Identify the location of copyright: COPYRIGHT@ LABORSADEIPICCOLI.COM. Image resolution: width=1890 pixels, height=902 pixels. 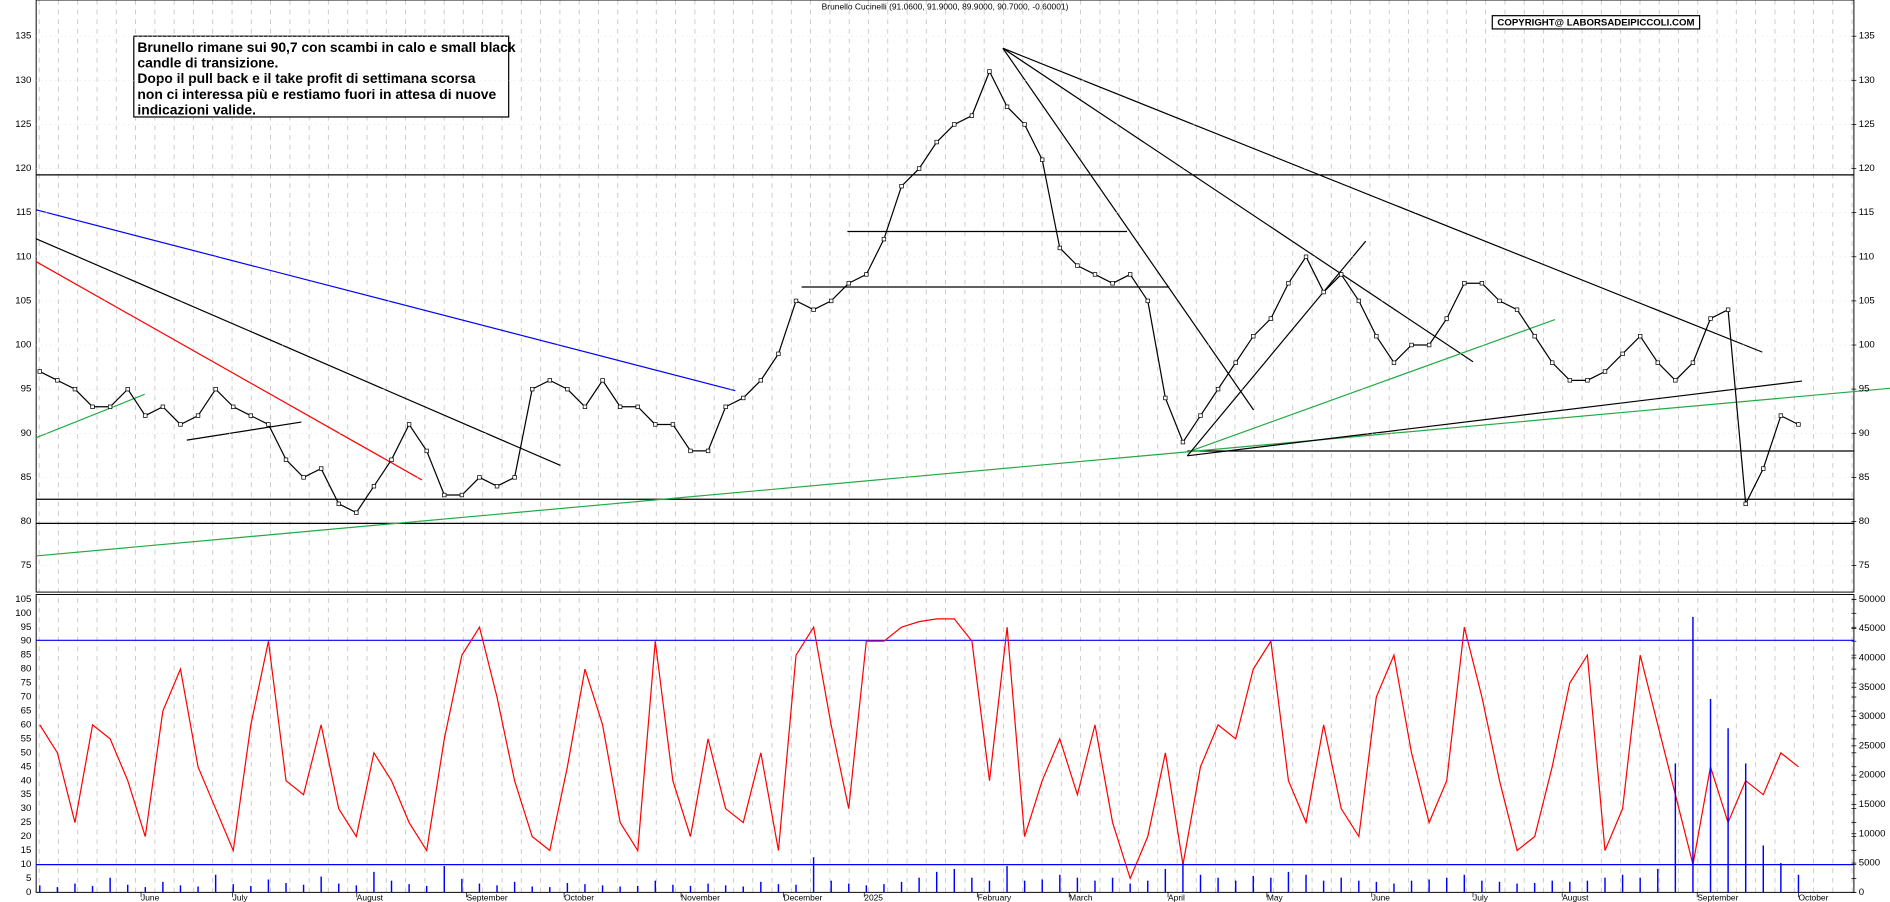
(1595, 22).